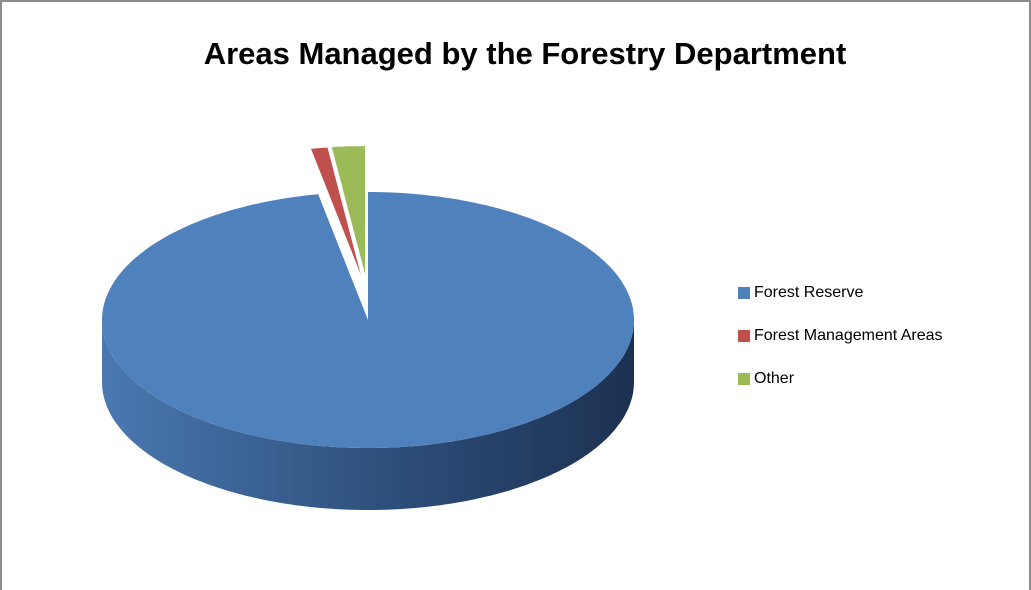 This screenshot has width=1031, height=590. Describe the element at coordinates (525, 53) in the screenshot. I see `chart-title: Areas Managed by the Forestry Department` at that location.